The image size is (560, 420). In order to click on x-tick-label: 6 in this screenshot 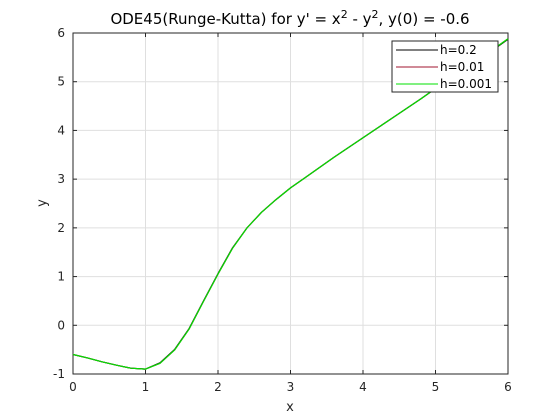, I will do `click(508, 387)`.